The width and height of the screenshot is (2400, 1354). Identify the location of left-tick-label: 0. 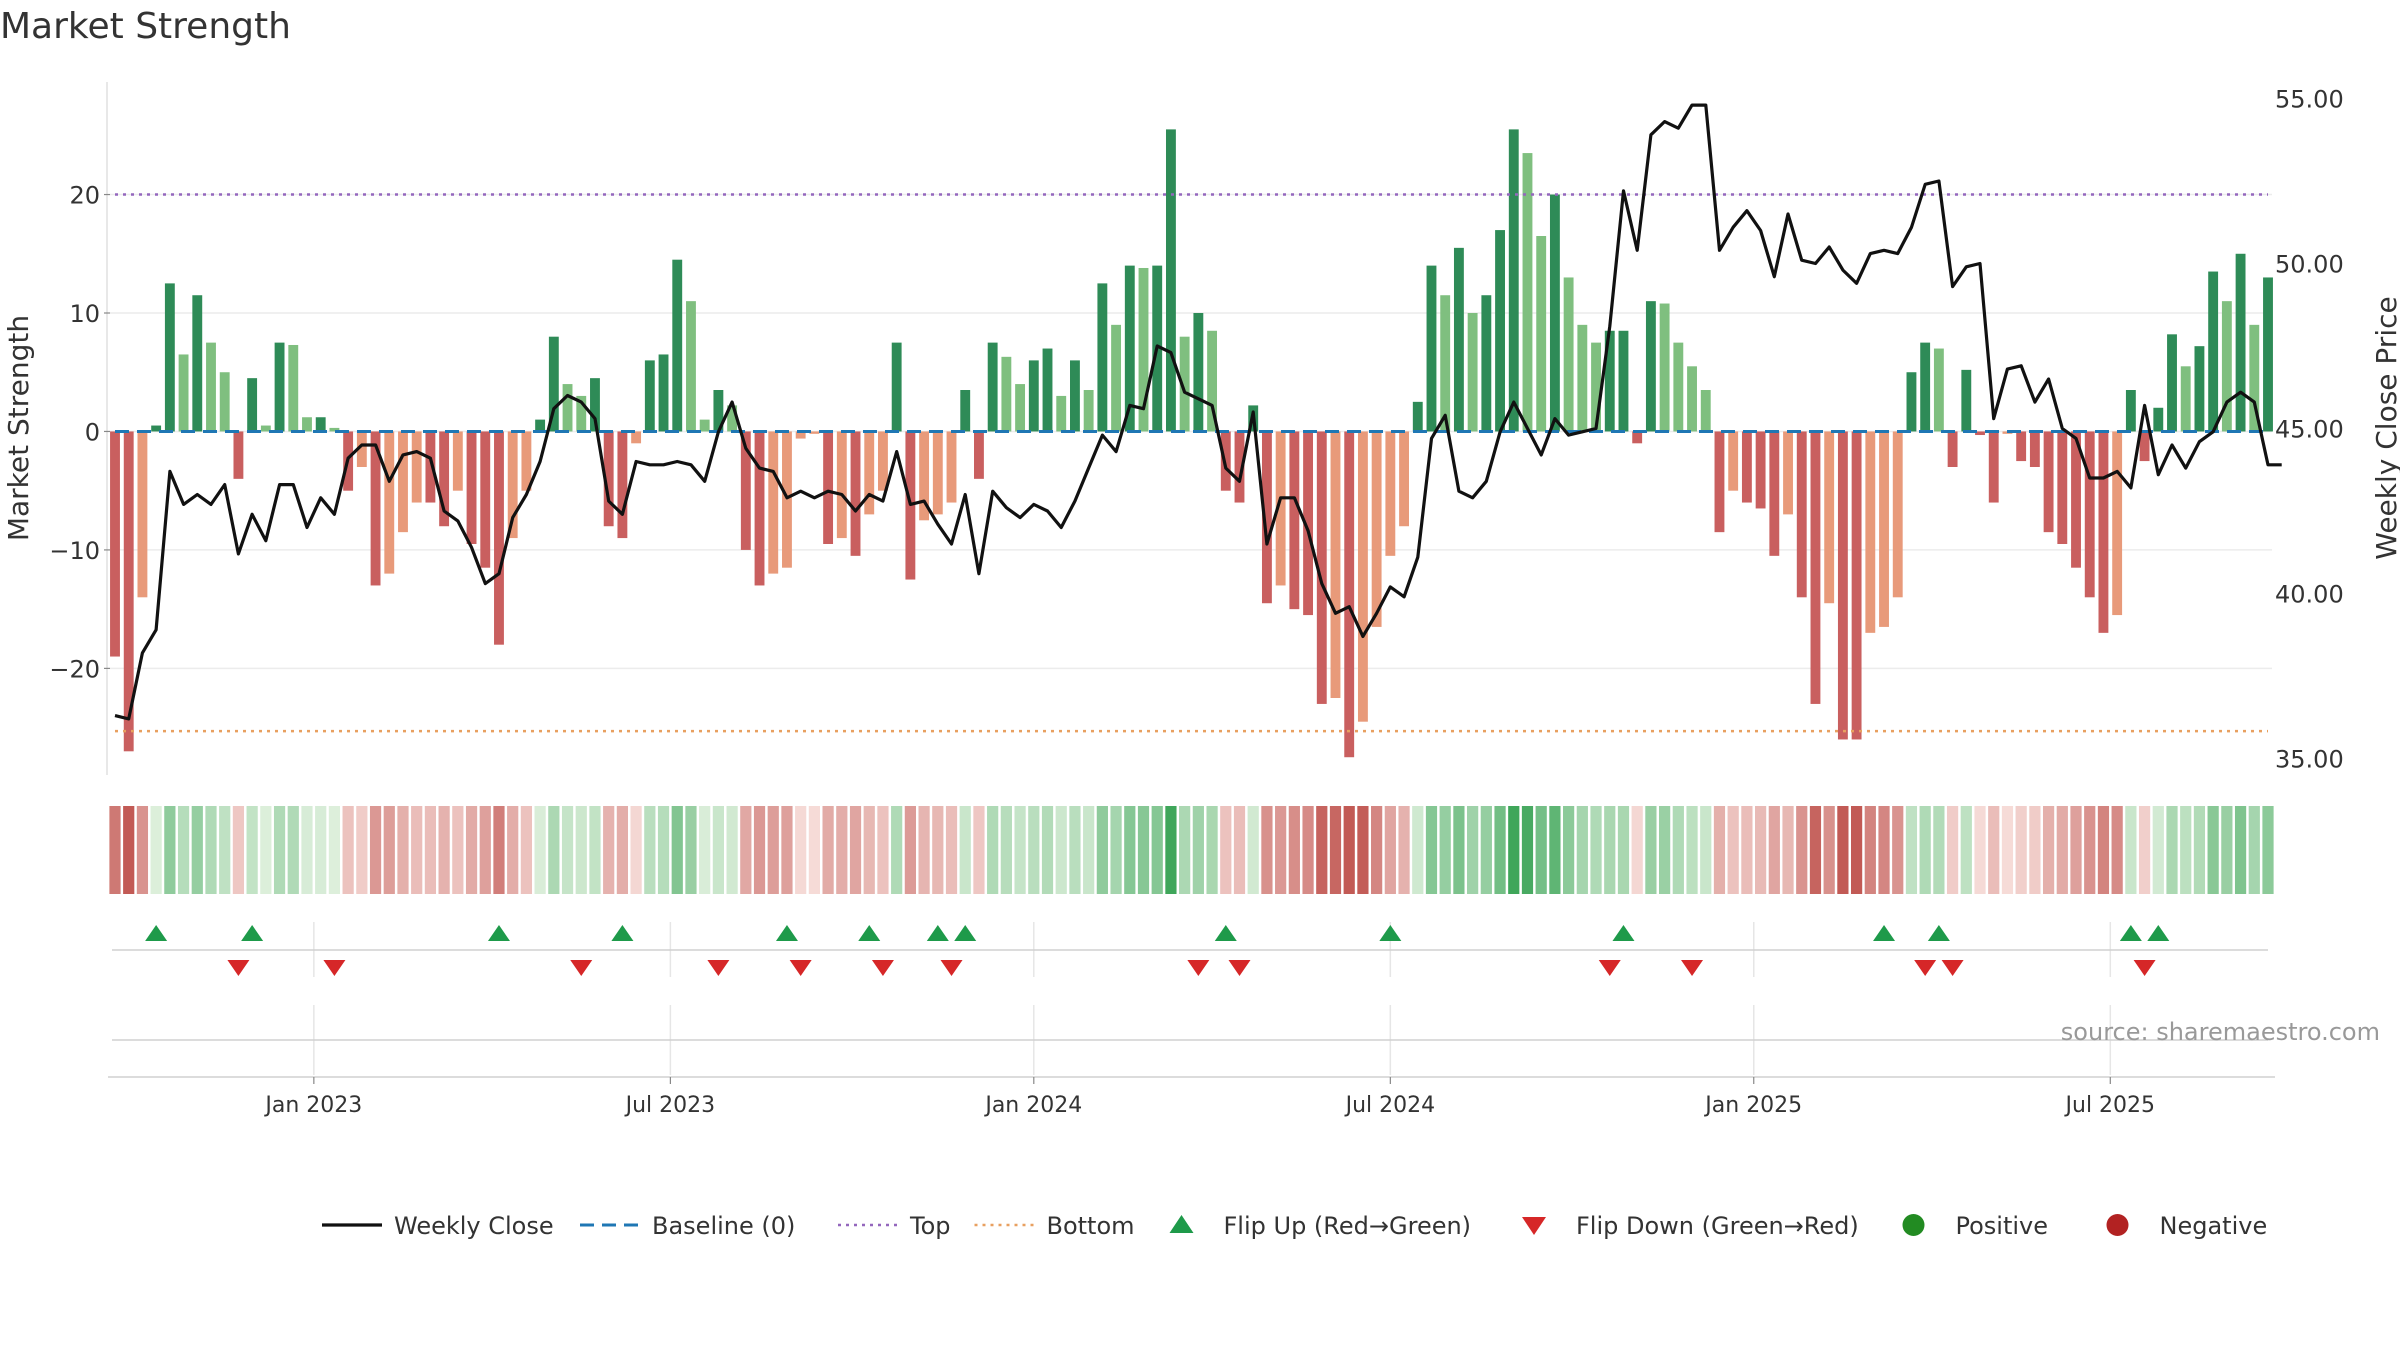
(92, 432).